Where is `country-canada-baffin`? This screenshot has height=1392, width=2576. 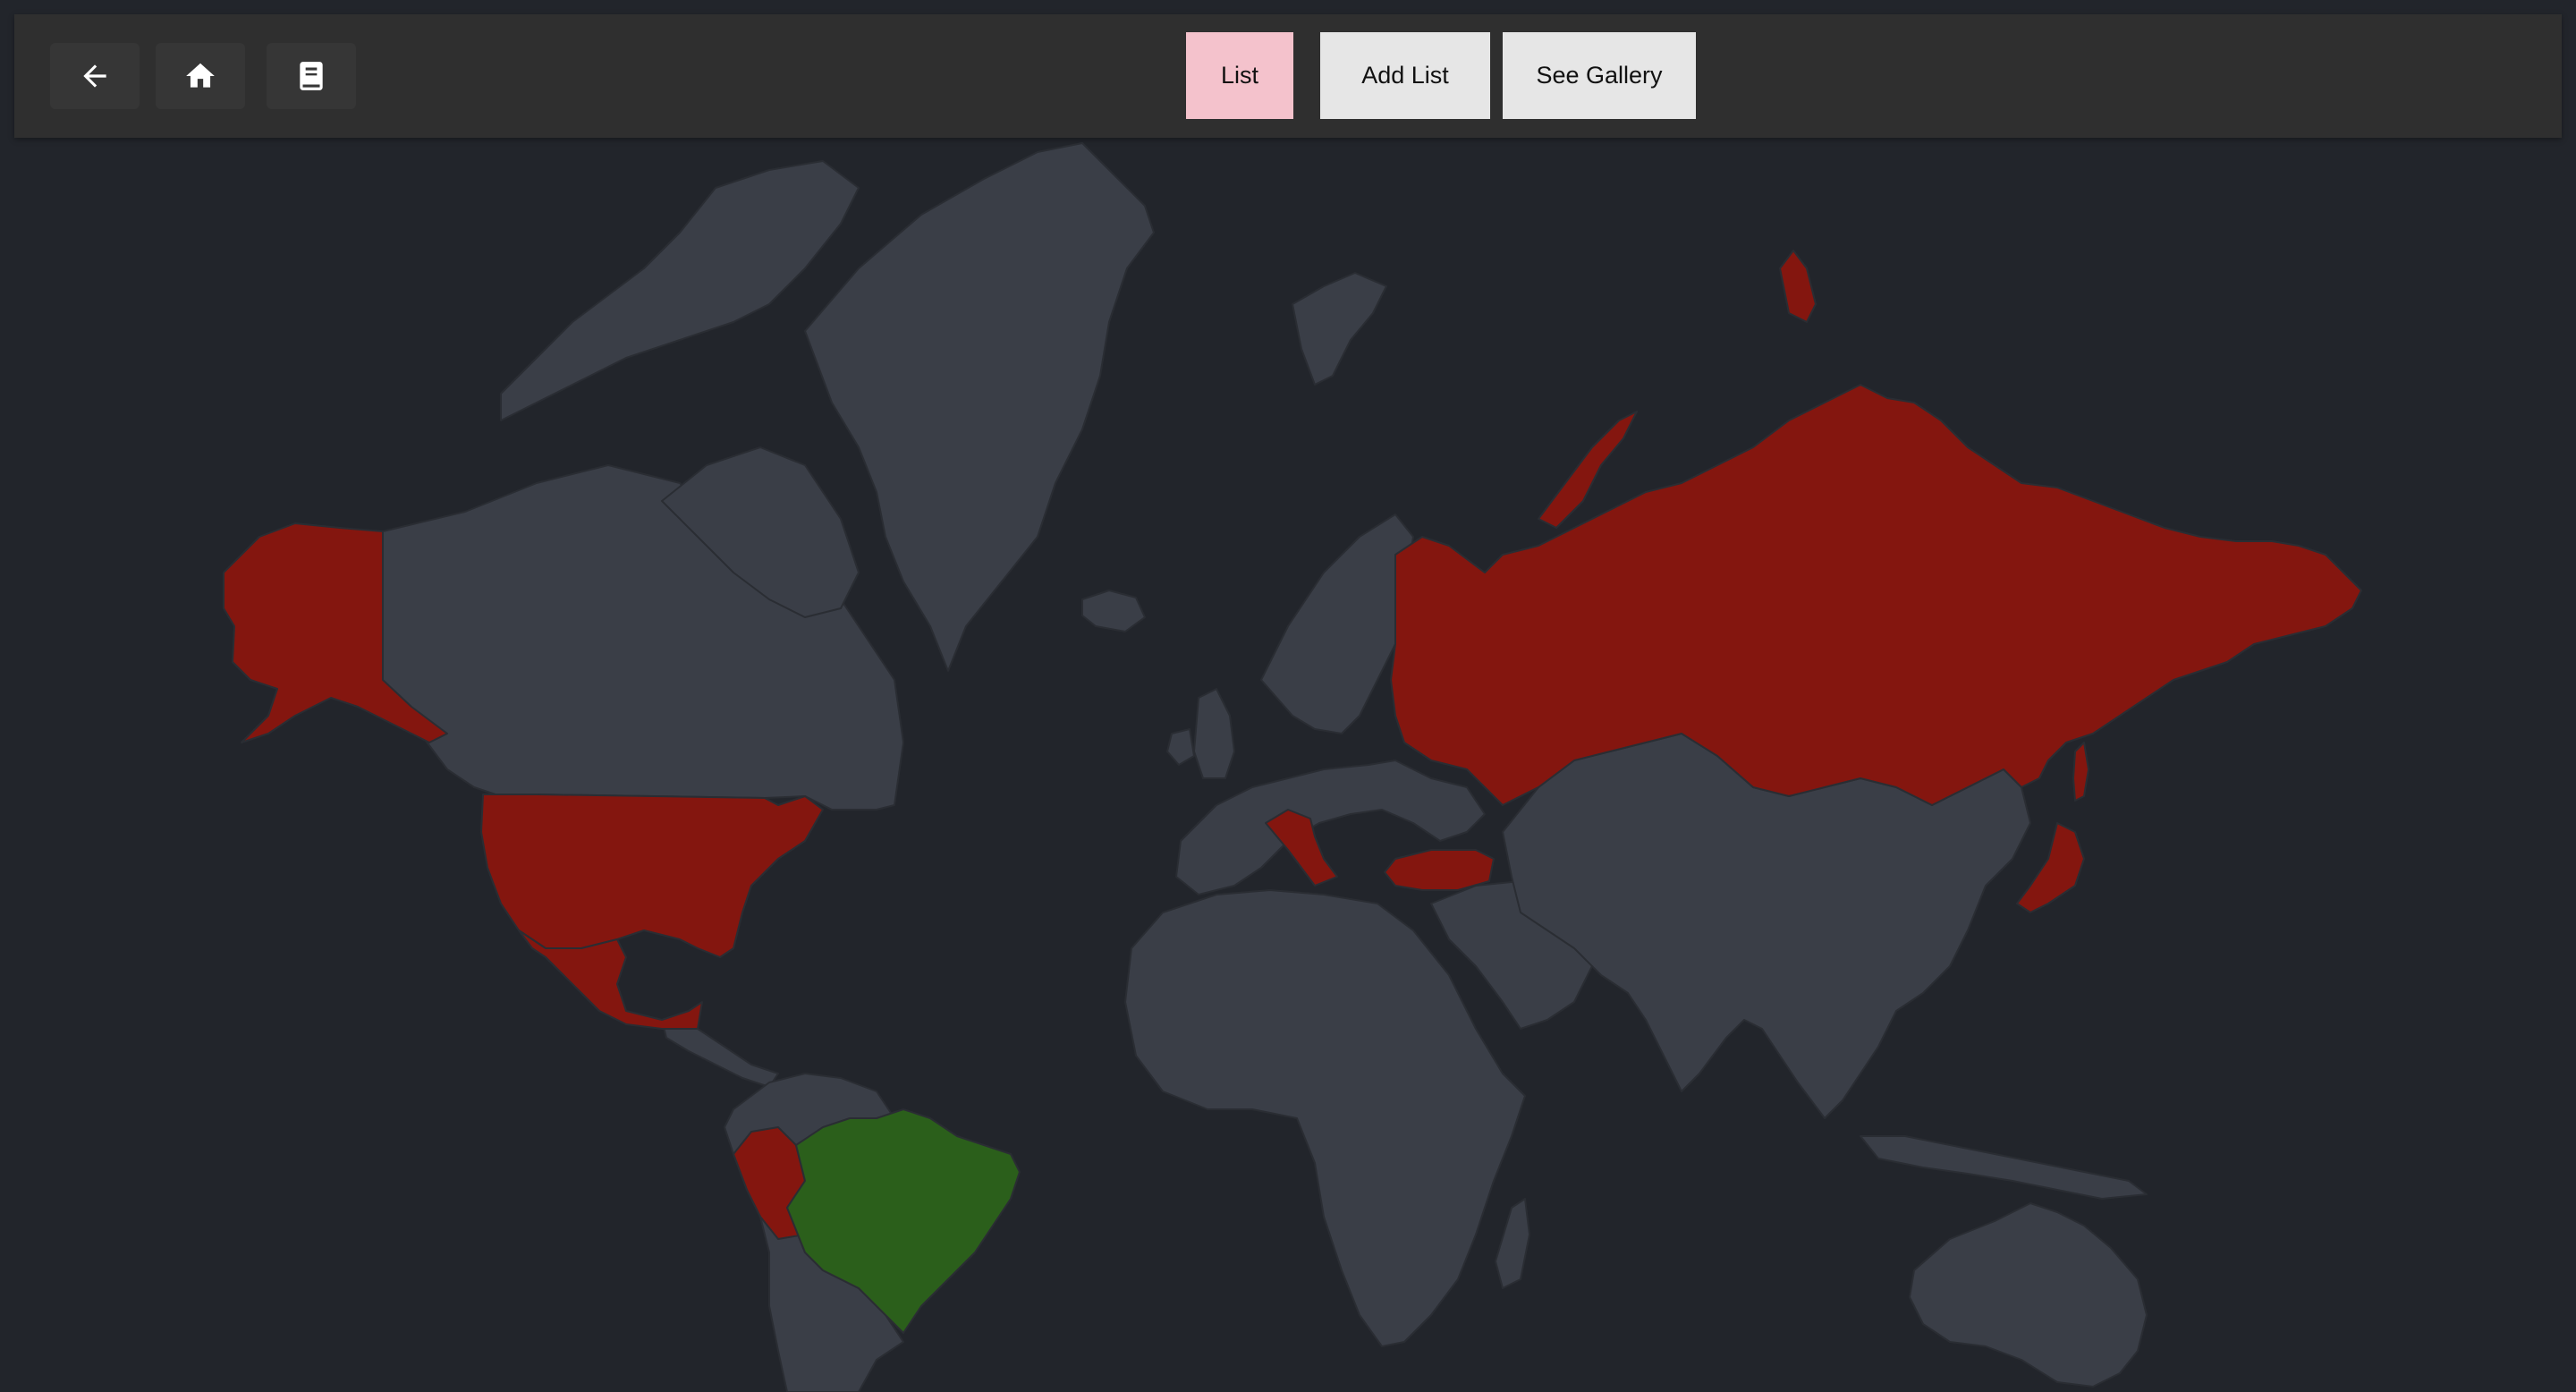
country-canada-baffin is located at coordinates (760, 532).